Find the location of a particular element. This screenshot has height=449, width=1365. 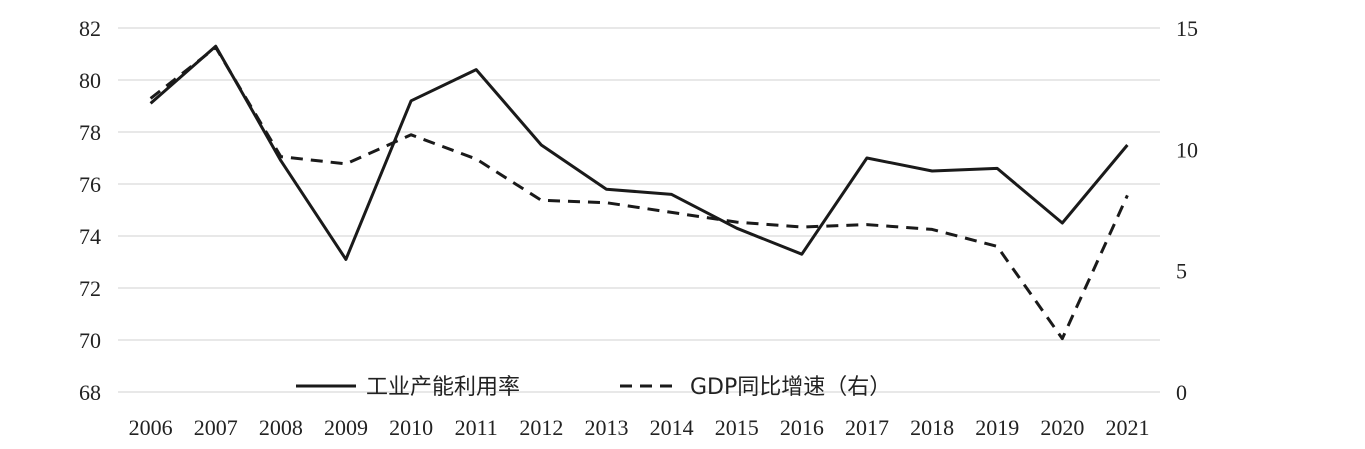

x-tick-label: 2007 is located at coordinates (216, 427).